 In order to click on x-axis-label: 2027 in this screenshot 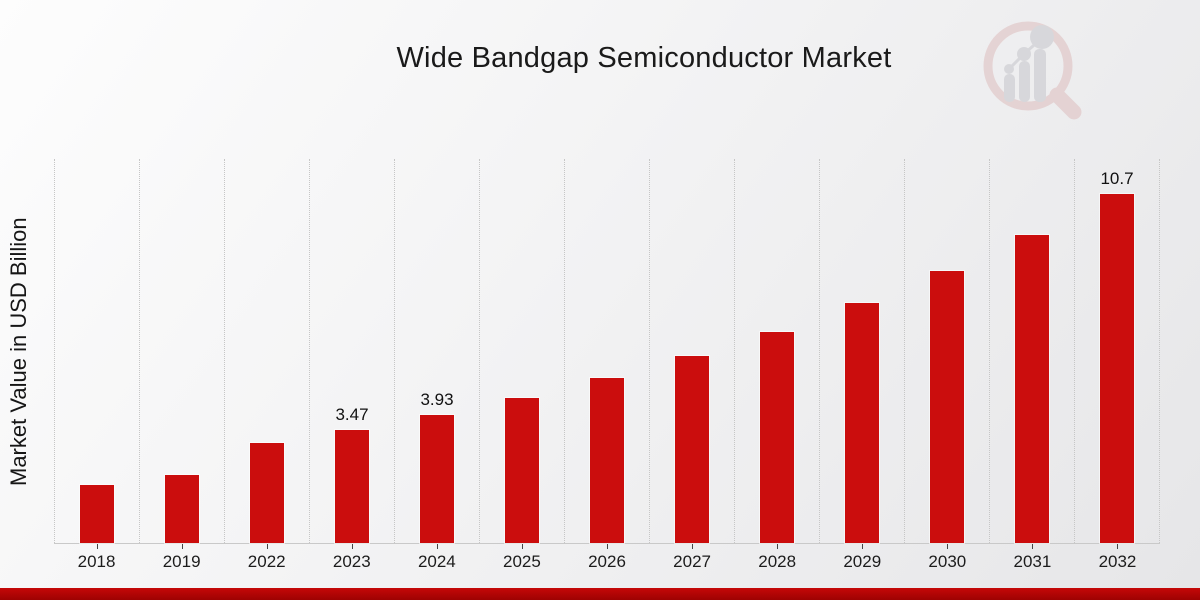, I will do `click(692, 561)`.